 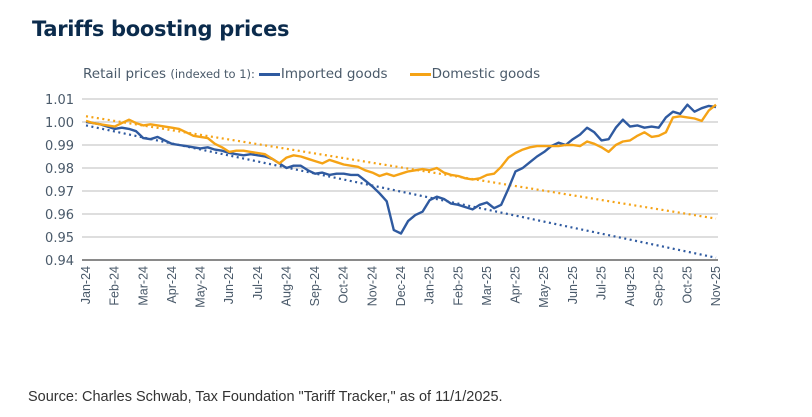 What do you see at coordinates (86, 285) in the screenshot?
I see `x-tick-label: Jan-24` at bounding box center [86, 285].